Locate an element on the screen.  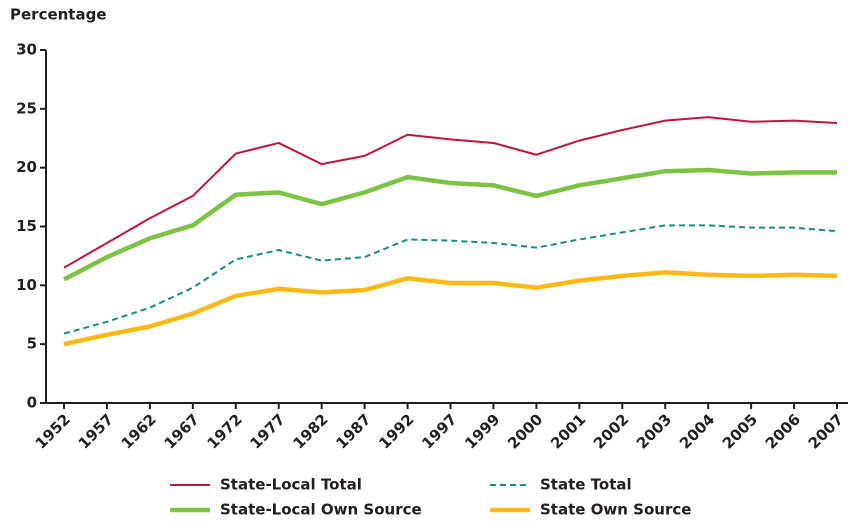
x-tick-label: 2001 is located at coordinates (568, 431).